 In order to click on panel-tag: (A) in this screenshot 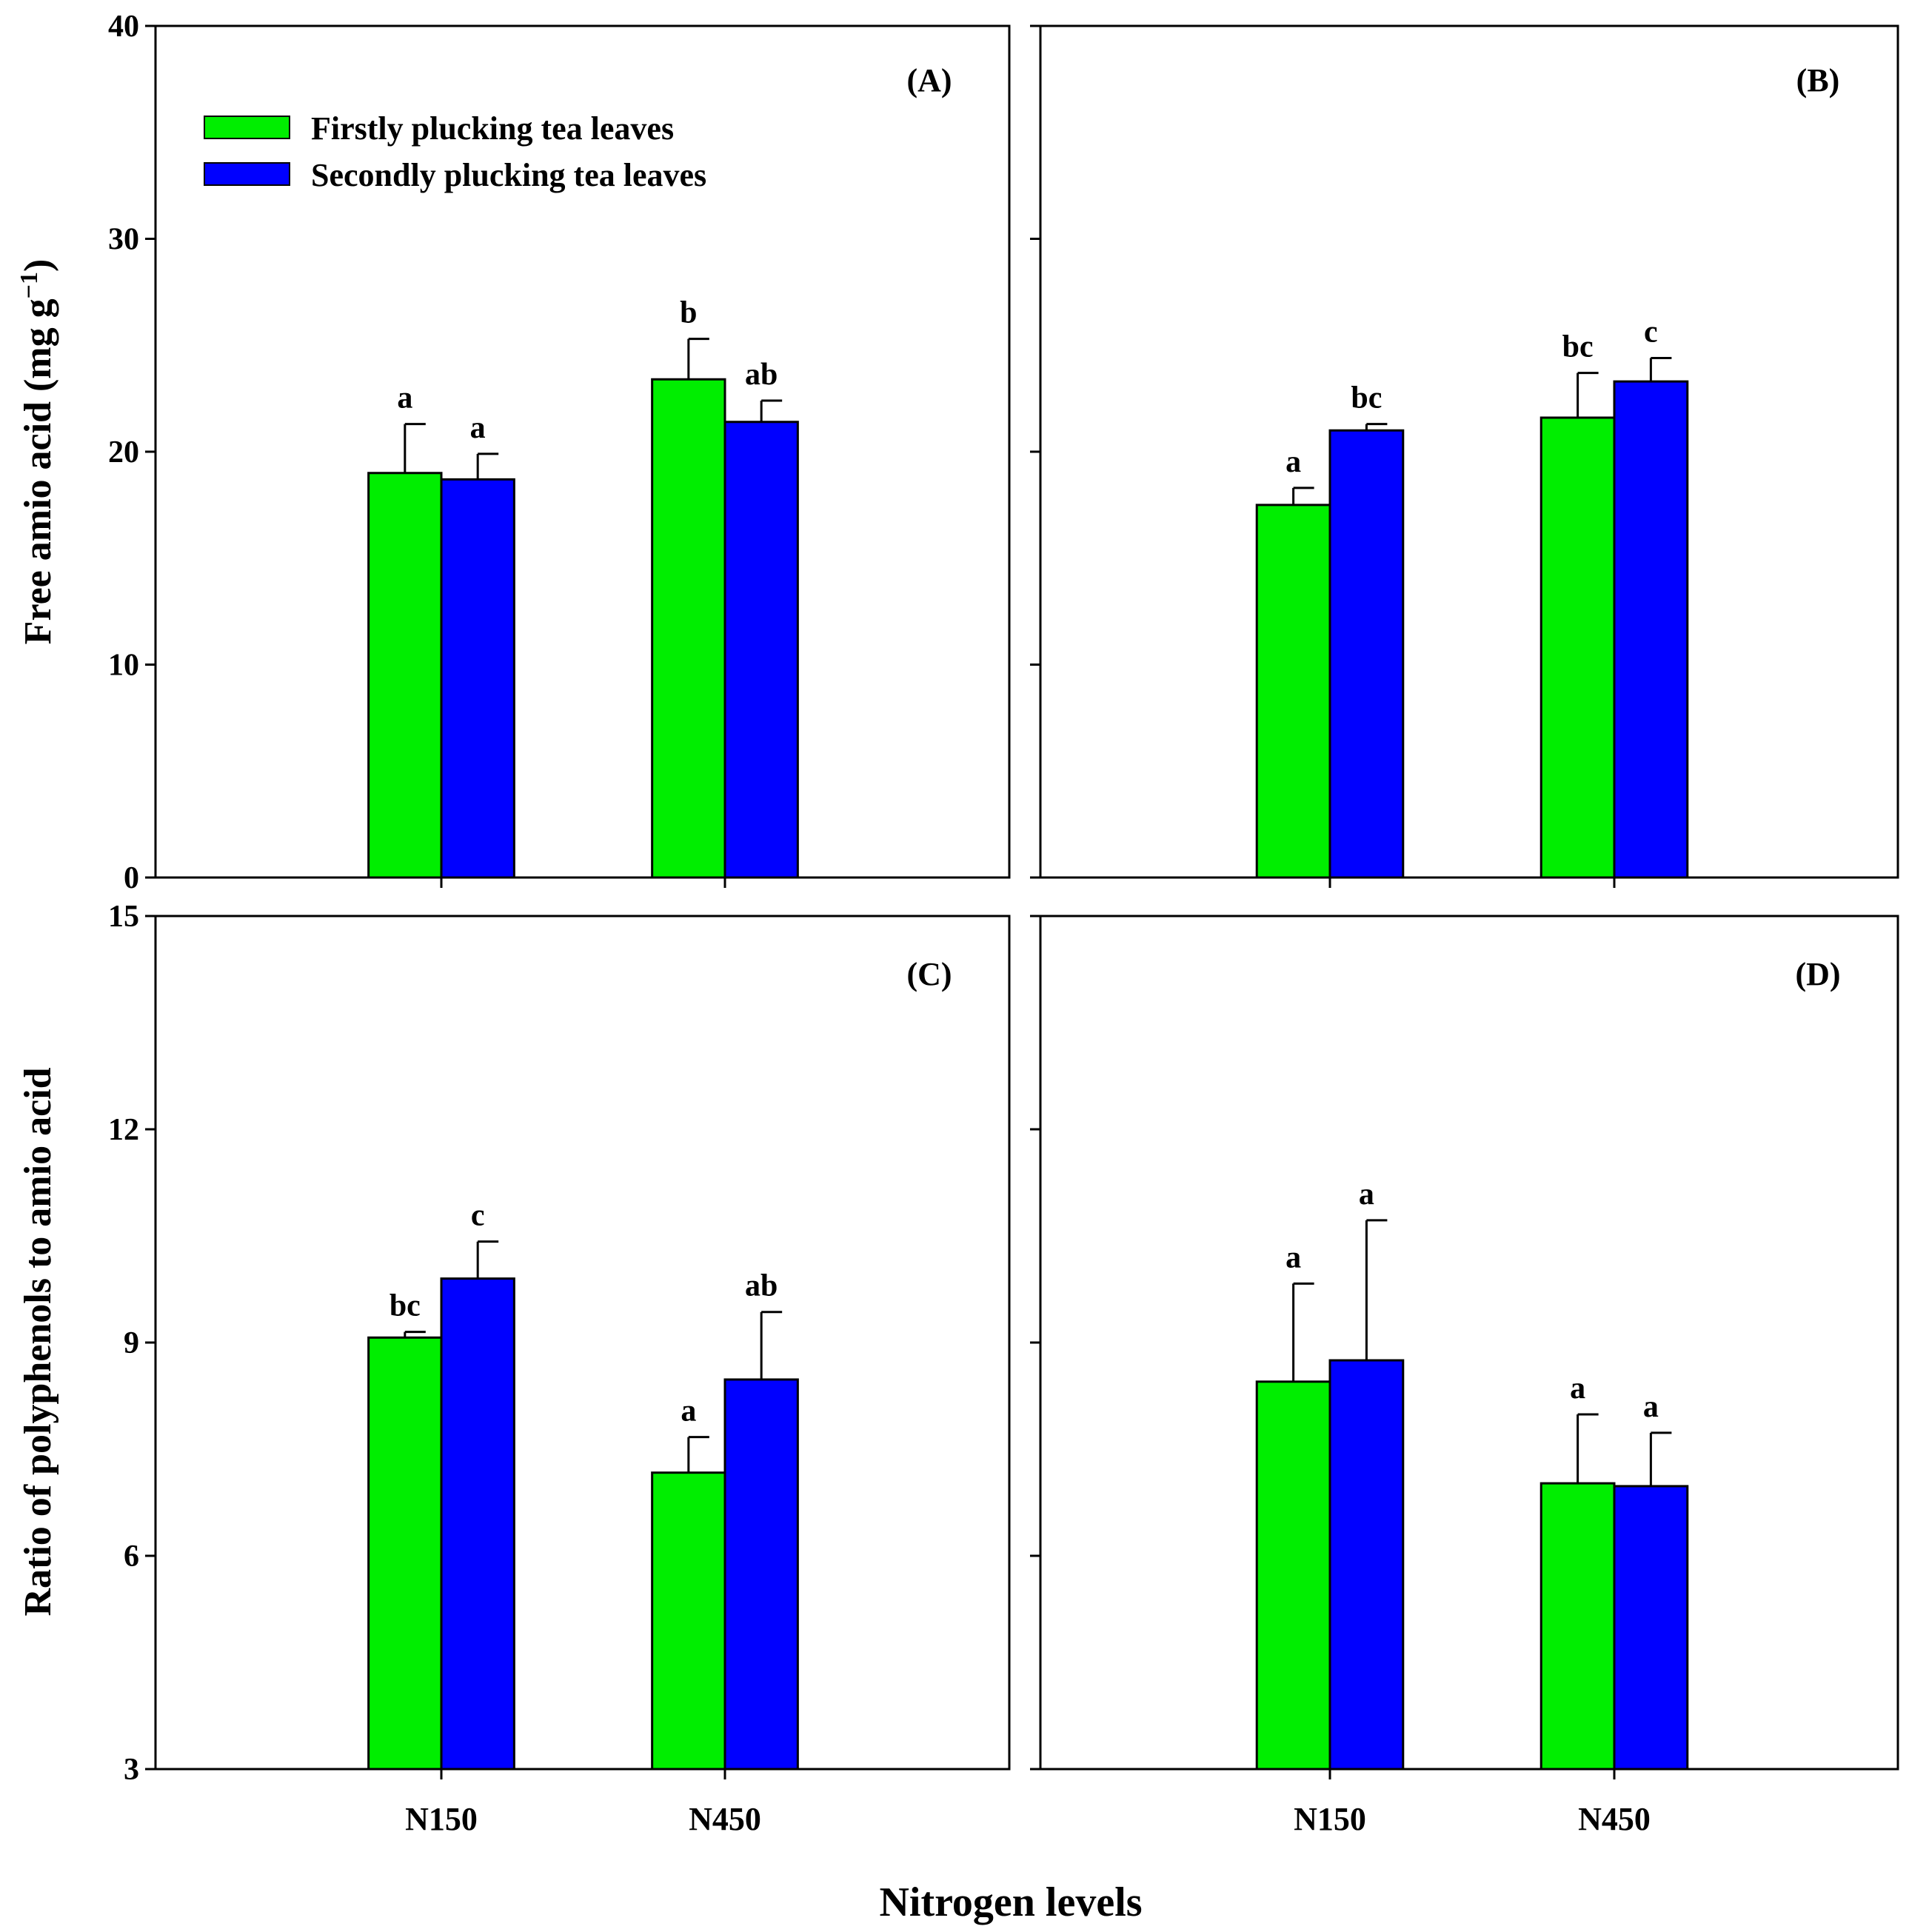, I will do `click(929, 80)`.